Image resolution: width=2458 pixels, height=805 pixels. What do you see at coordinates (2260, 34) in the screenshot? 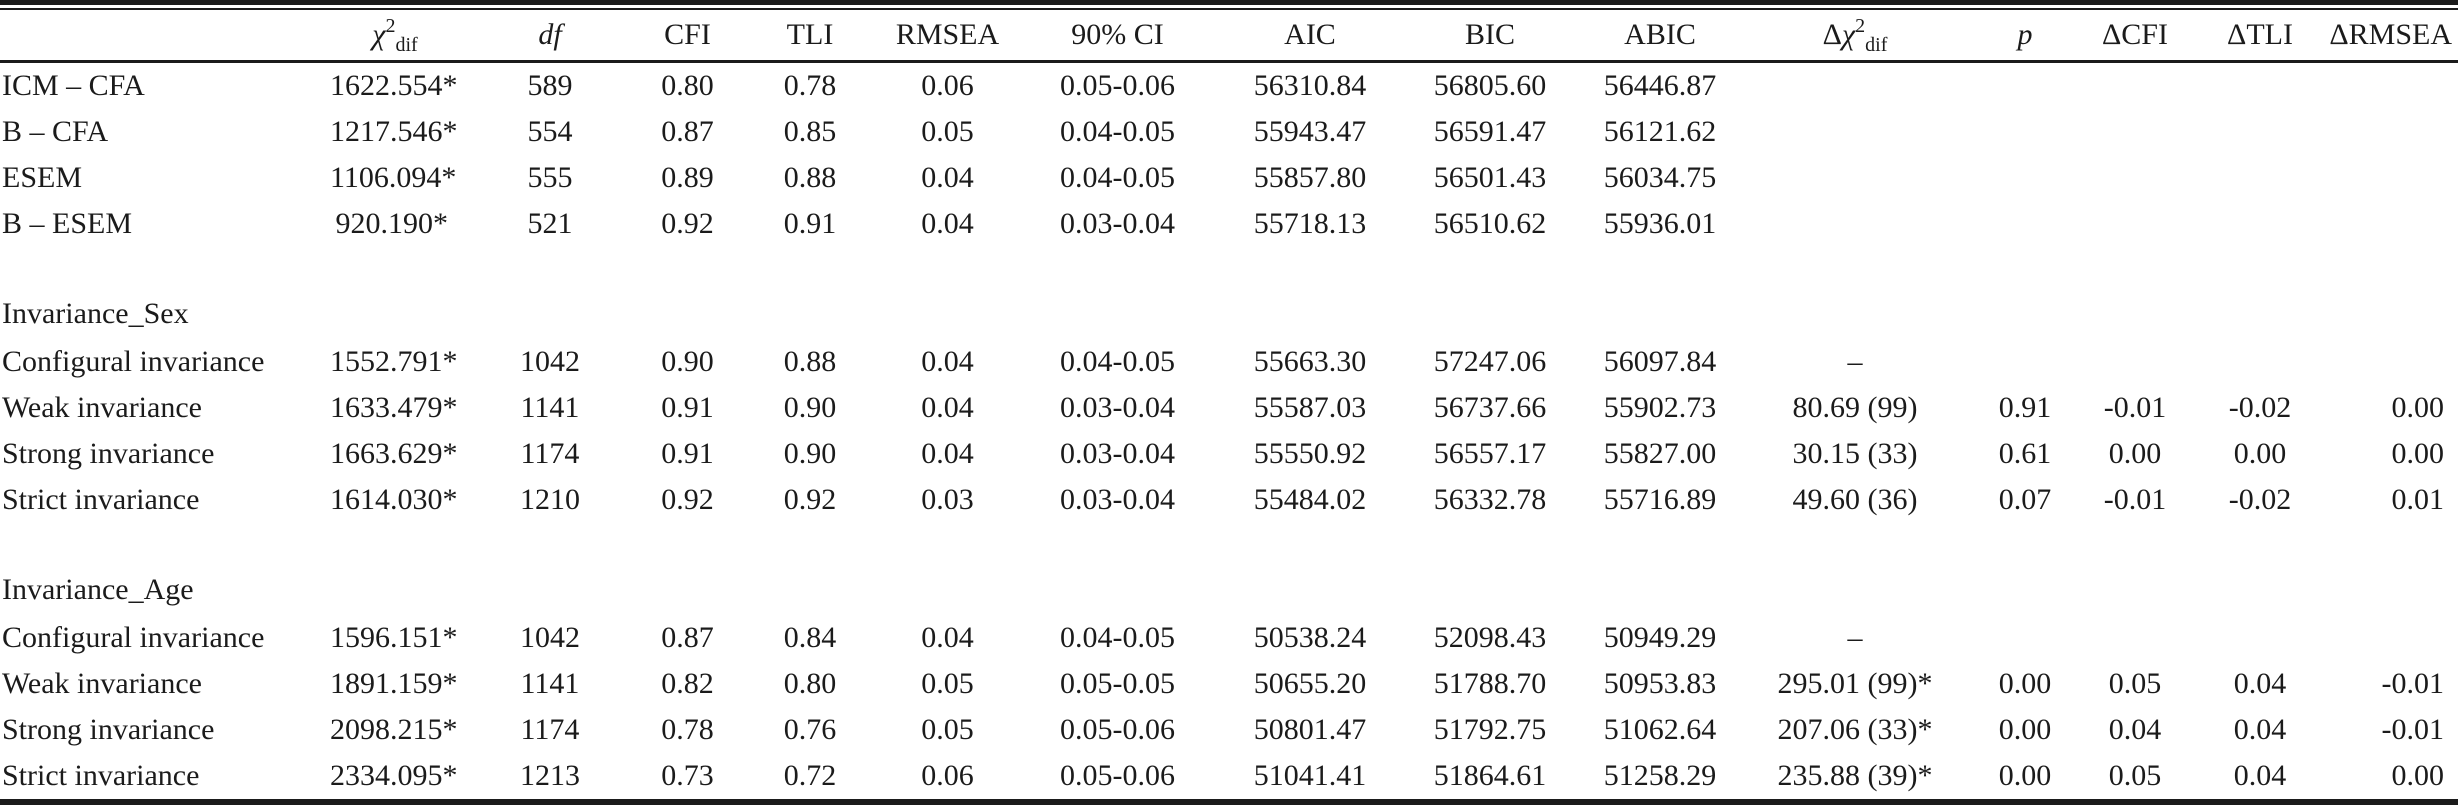
I see `label-text: ΔTLI` at bounding box center [2260, 34].